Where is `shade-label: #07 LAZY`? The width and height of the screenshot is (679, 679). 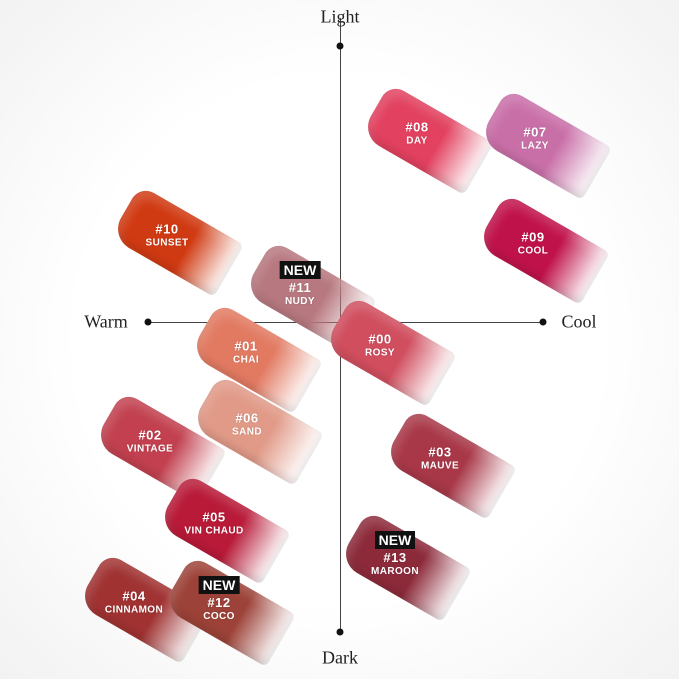
shade-label: #07 LAZY is located at coordinates (535, 138).